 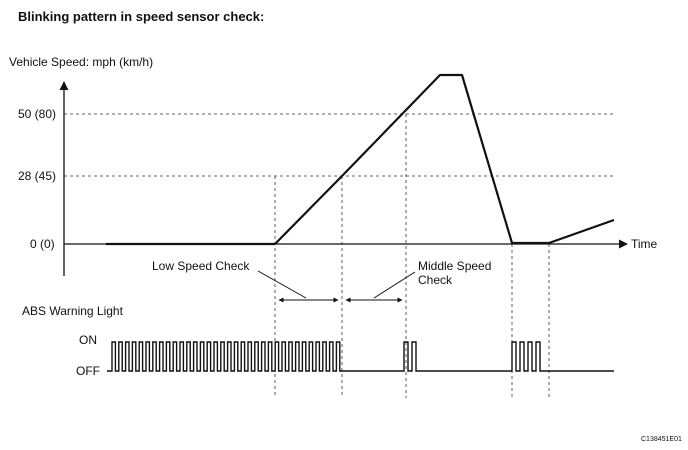 I want to click on low-speed-check-leader, so click(x=282, y=284).